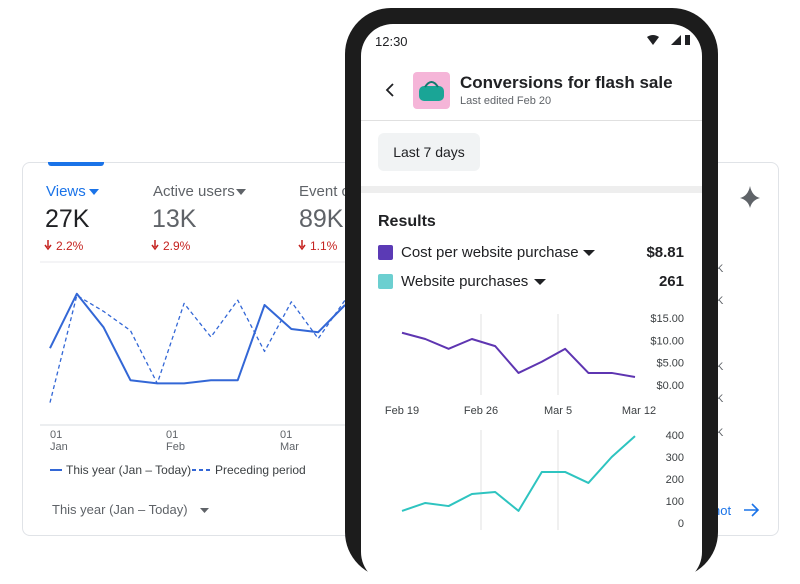 This screenshot has height=584, width=800. Describe the element at coordinates (402, 411) in the screenshot. I see `x-tick-label: Feb 19` at that location.